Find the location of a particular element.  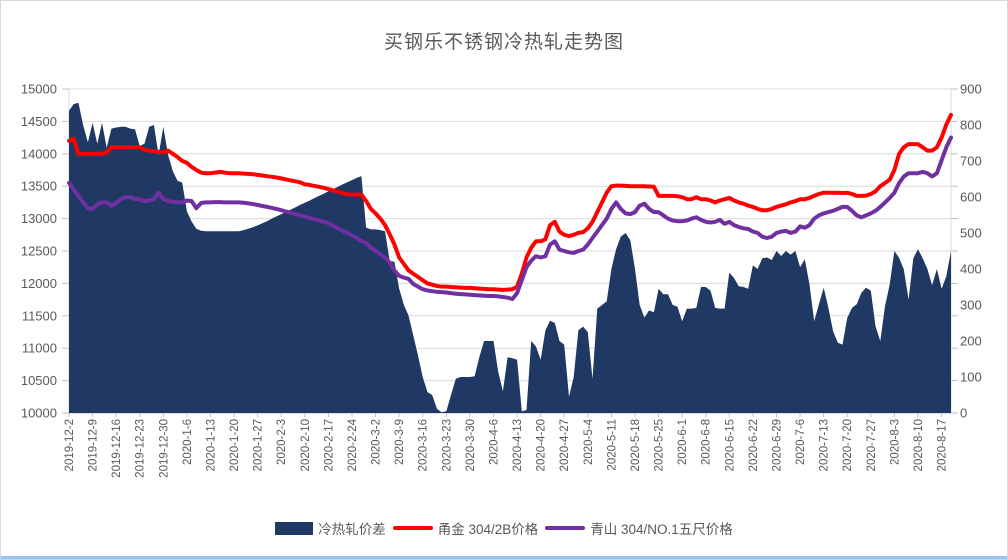

legend-item-yongjin: 甬金 304/2B价格 is located at coordinates (465, 528).